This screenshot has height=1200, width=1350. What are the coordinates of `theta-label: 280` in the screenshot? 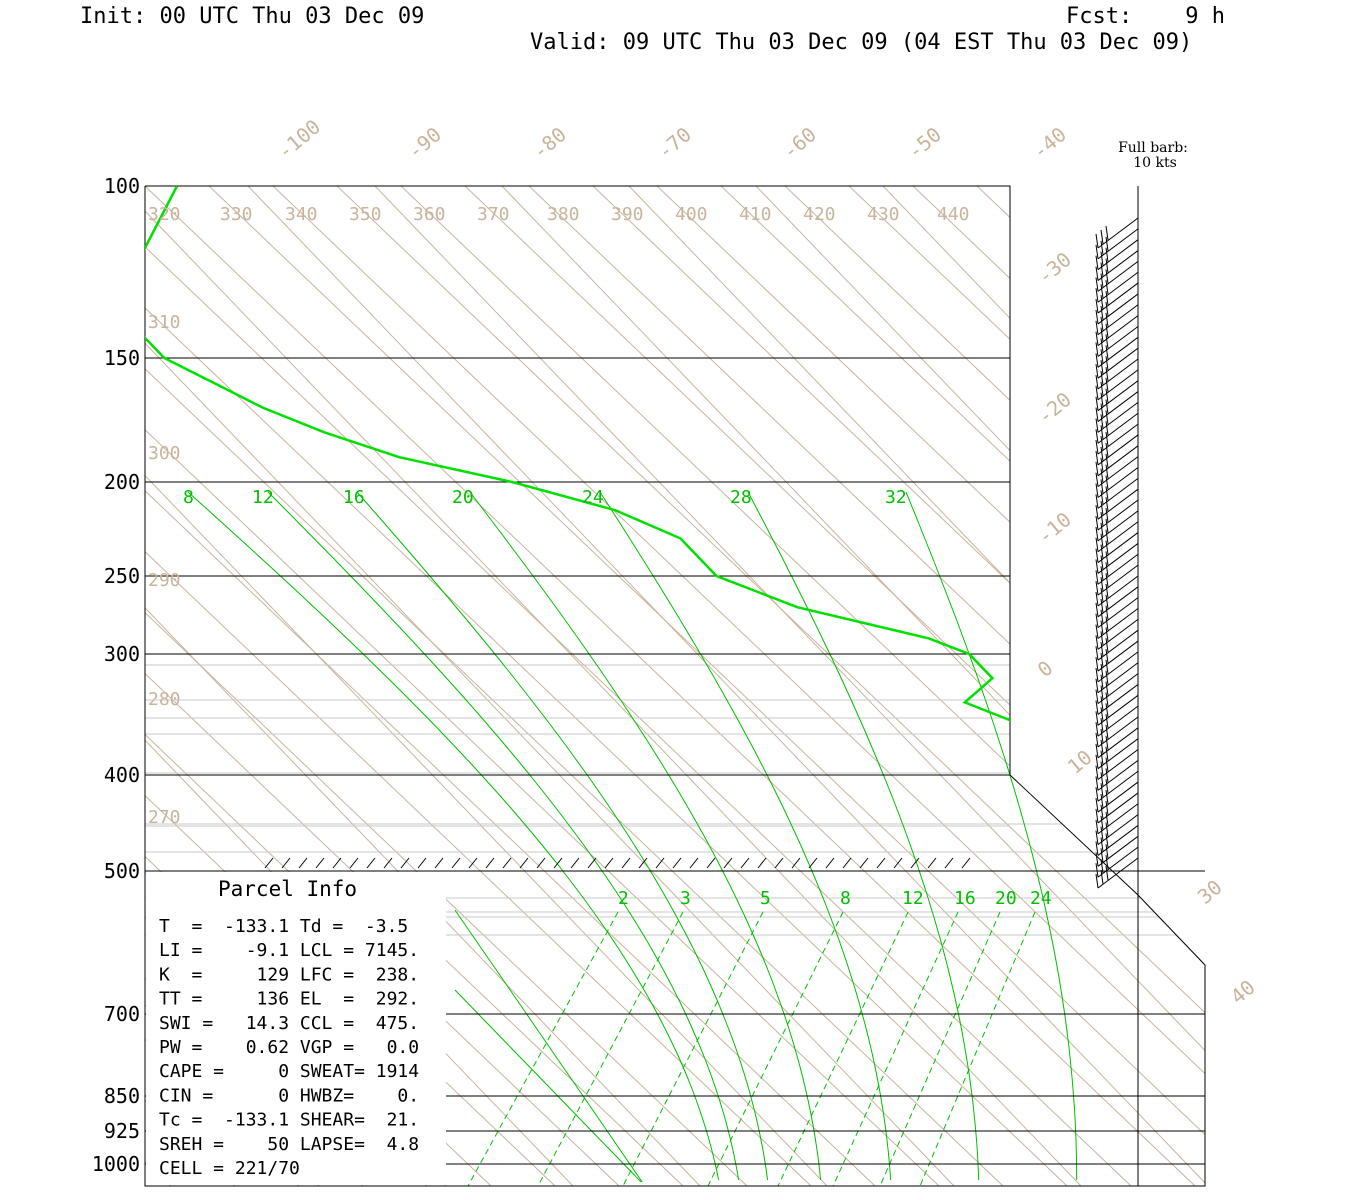 It's located at (164, 699).